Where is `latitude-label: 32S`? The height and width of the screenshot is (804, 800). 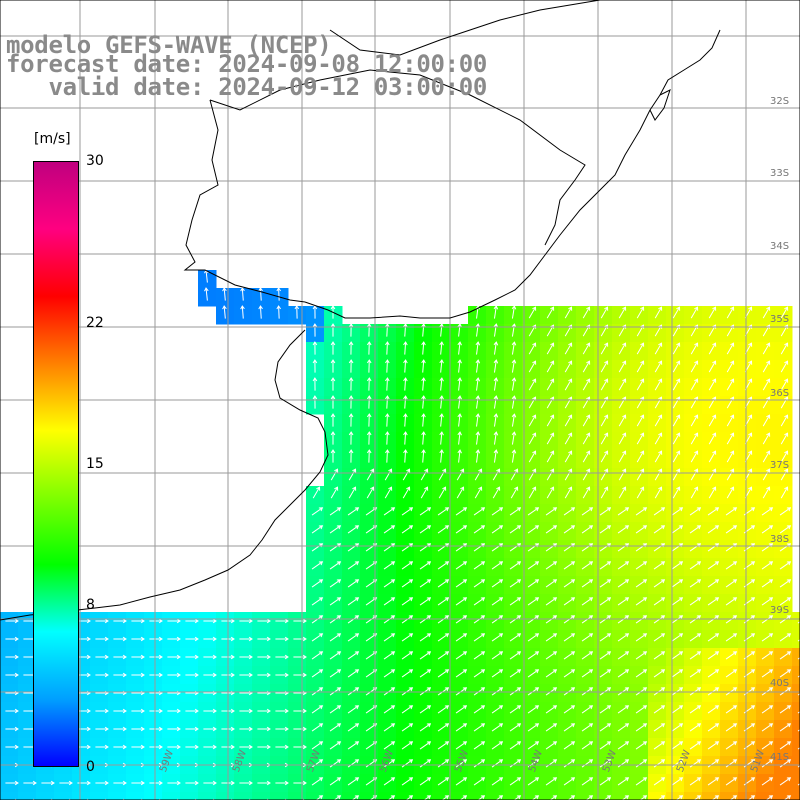
latitude-label: 32S is located at coordinates (779, 101).